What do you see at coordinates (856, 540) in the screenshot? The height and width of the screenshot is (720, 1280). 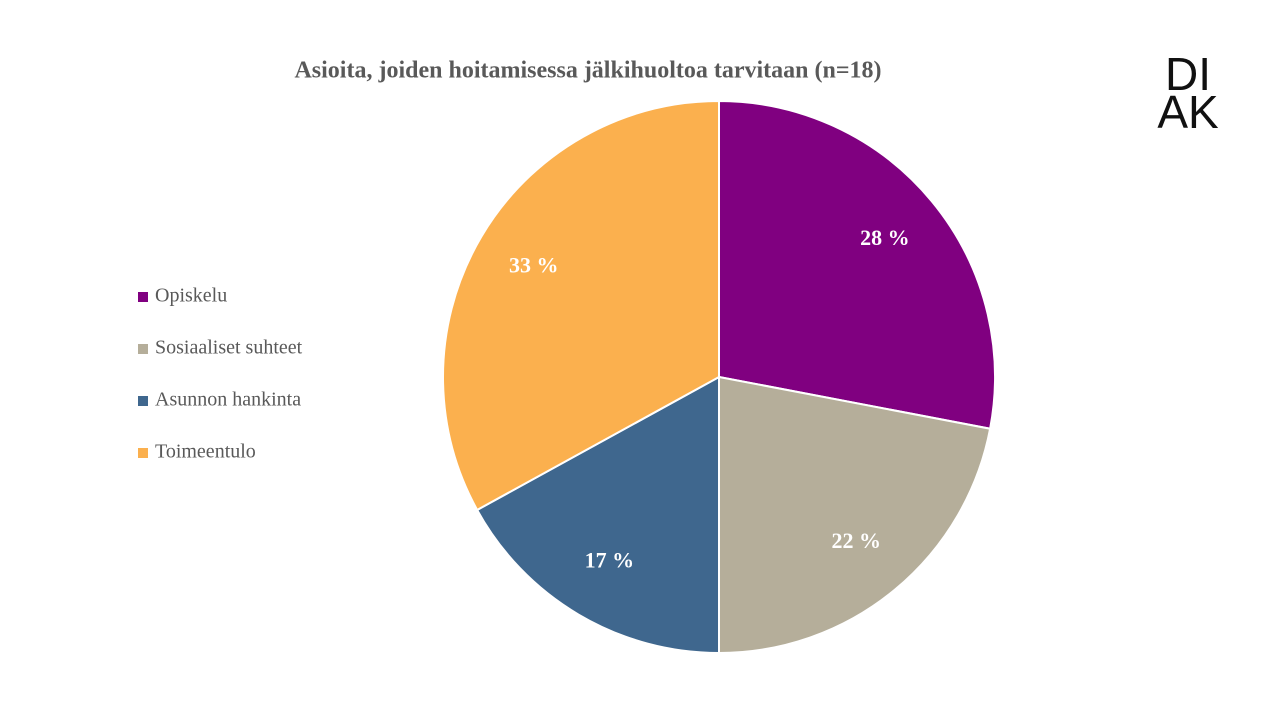 I see `data-label: 22 %` at bounding box center [856, 540].